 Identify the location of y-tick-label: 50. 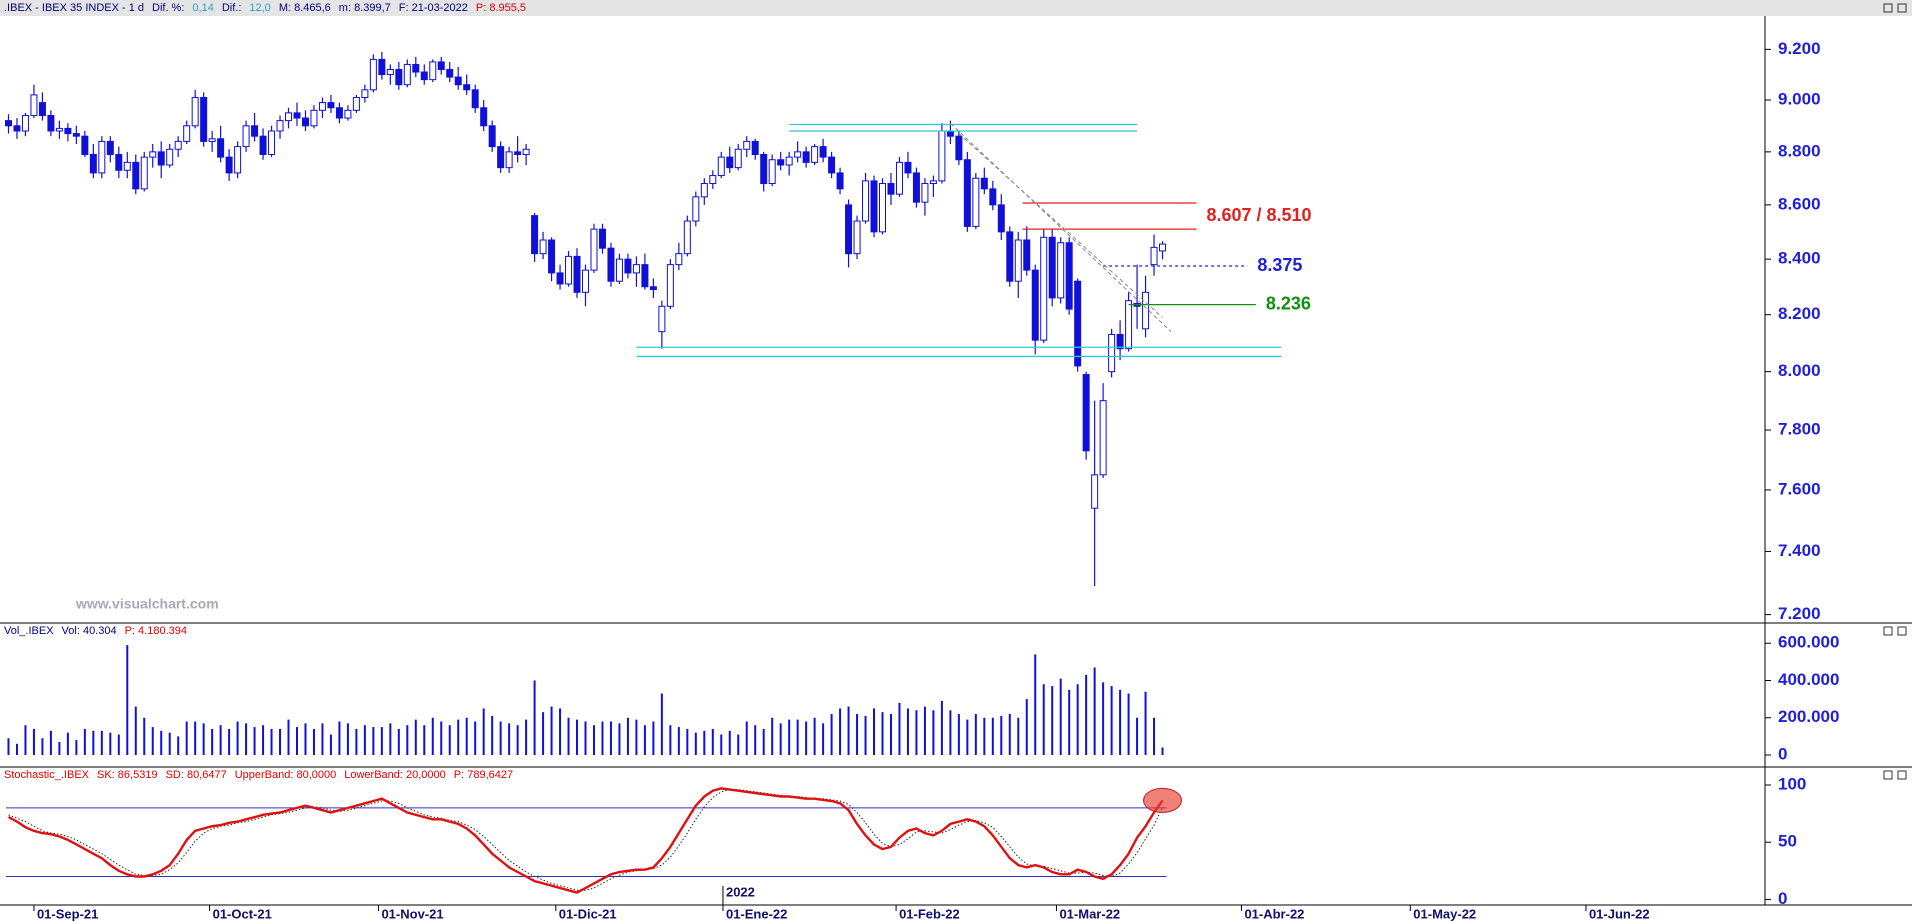
(1787, 841).